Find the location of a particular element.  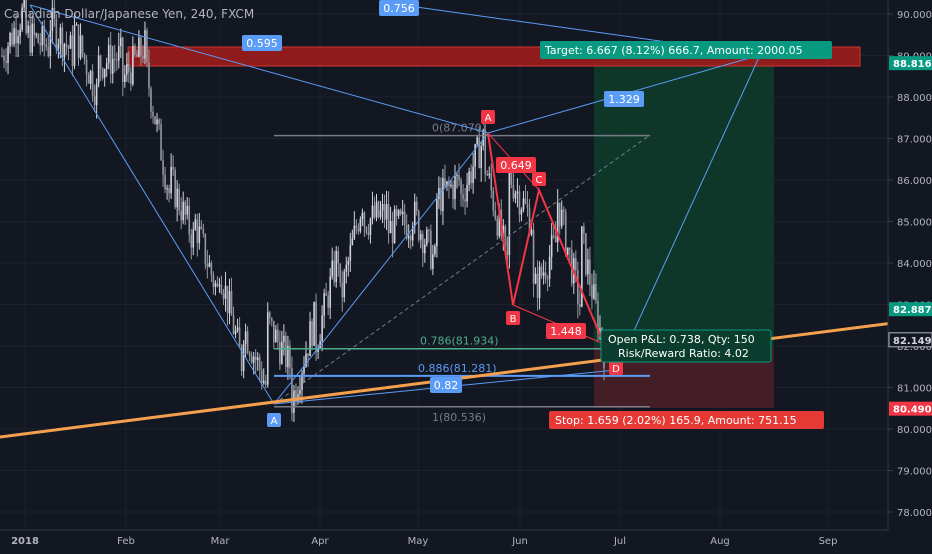

pattern-point-label: C is located at coordinates (539, 180).